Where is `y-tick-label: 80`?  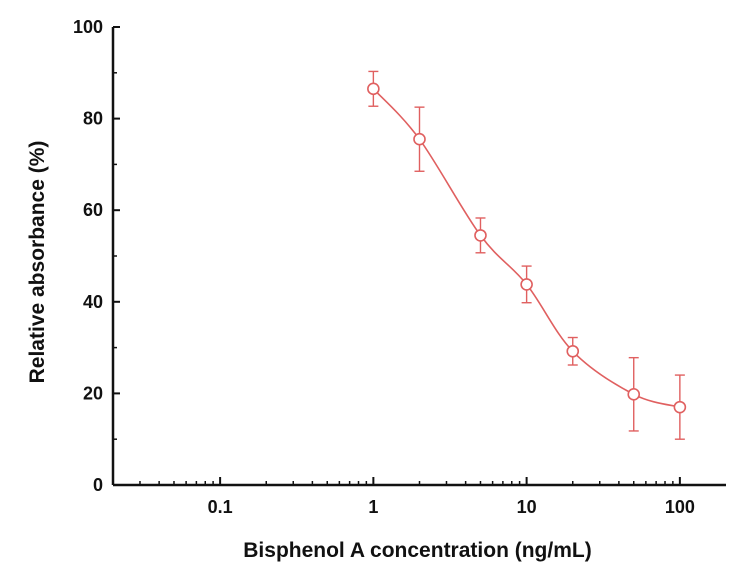 y-tick-label: 80 is located at coordinates (93, 119).